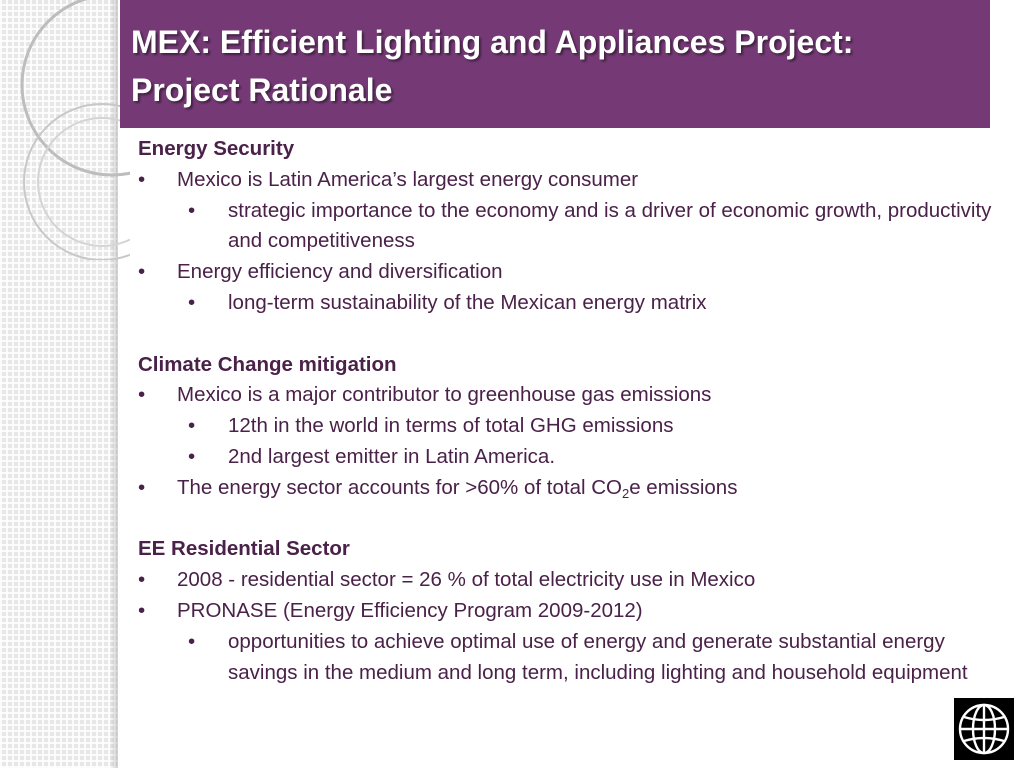  Describe the element at coordinates (216, 148) in the screenshot. I see `section-heading-energy-security: Energy Security` at that location.